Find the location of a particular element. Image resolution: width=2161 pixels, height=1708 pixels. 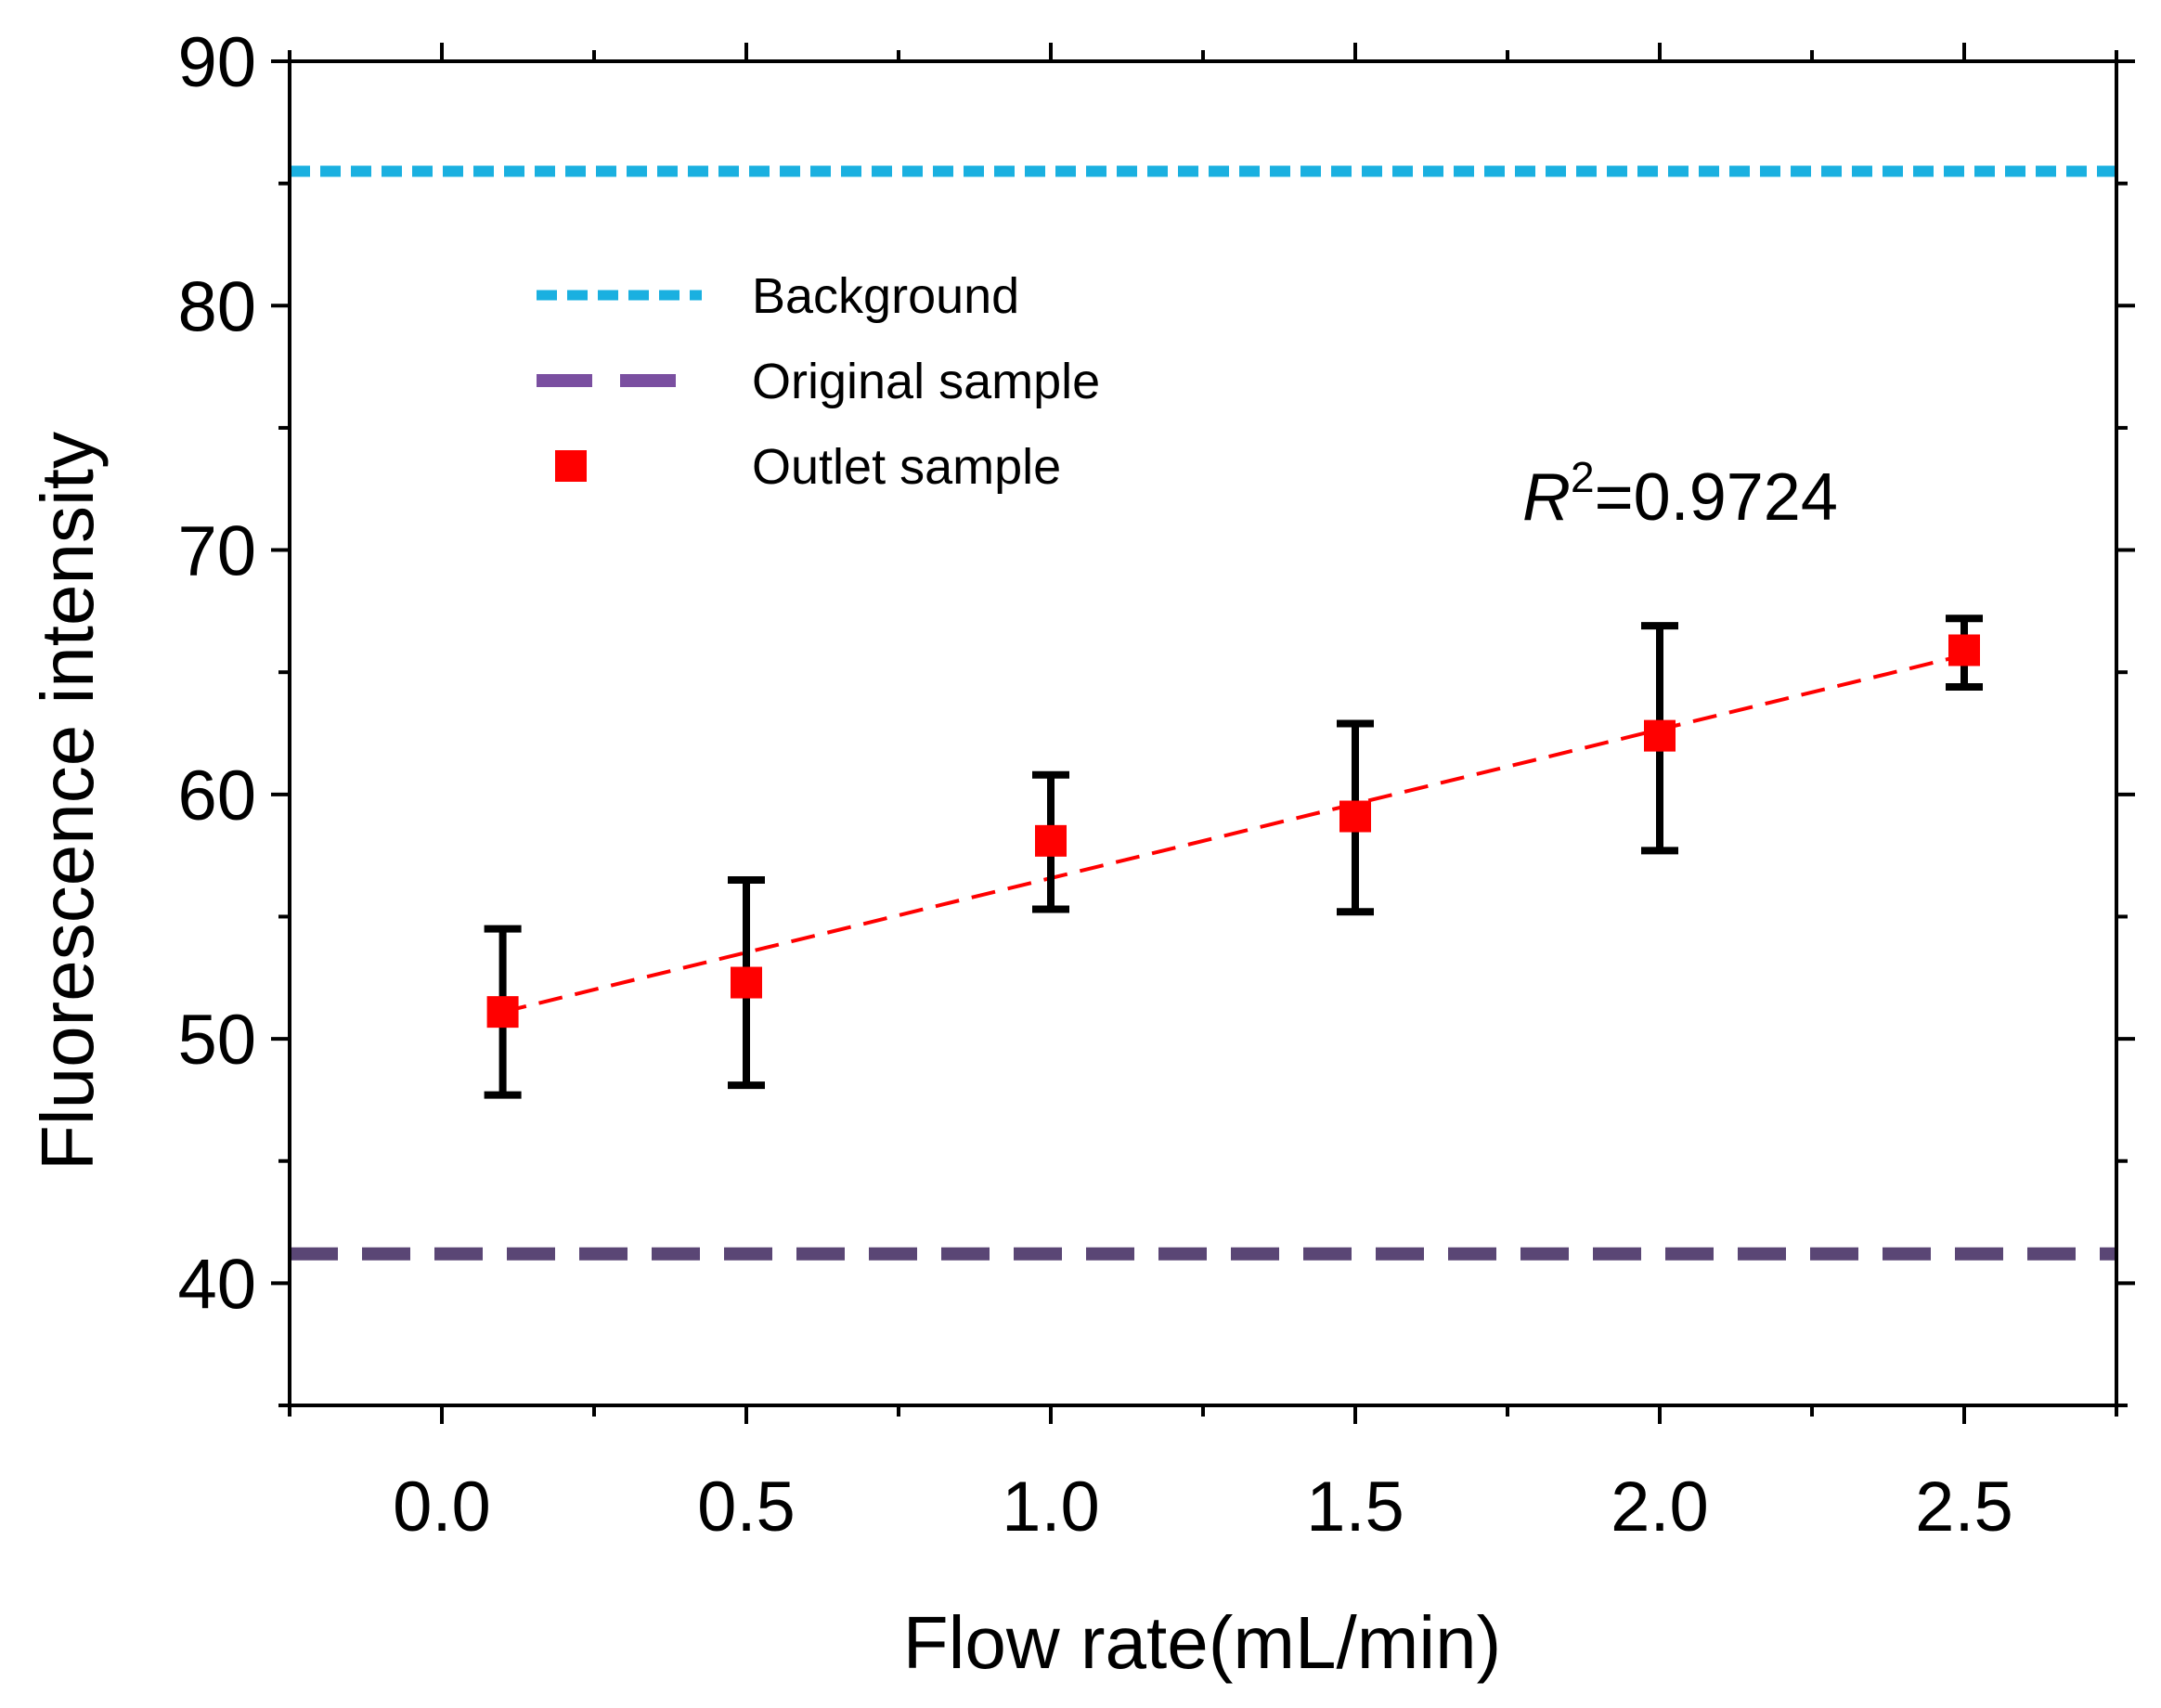

y-tick-label: 80 is located at coordinates (216, 306).